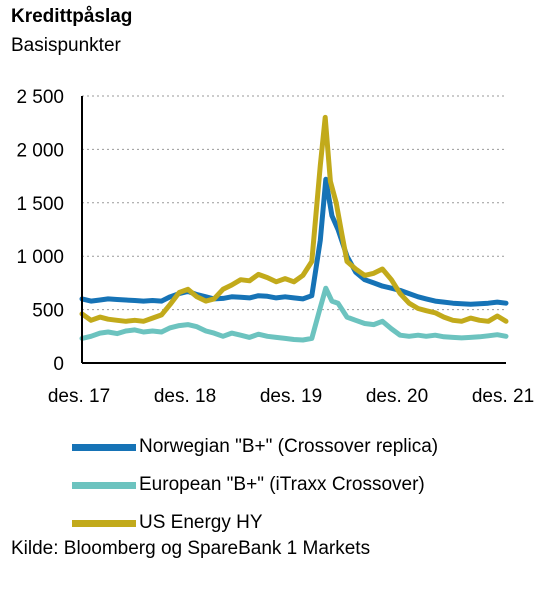 The image size is (544, 590). Describe the element at coordinates (40, 204) in the screenshot. I see `y-tick-label: 1 500` at that location.